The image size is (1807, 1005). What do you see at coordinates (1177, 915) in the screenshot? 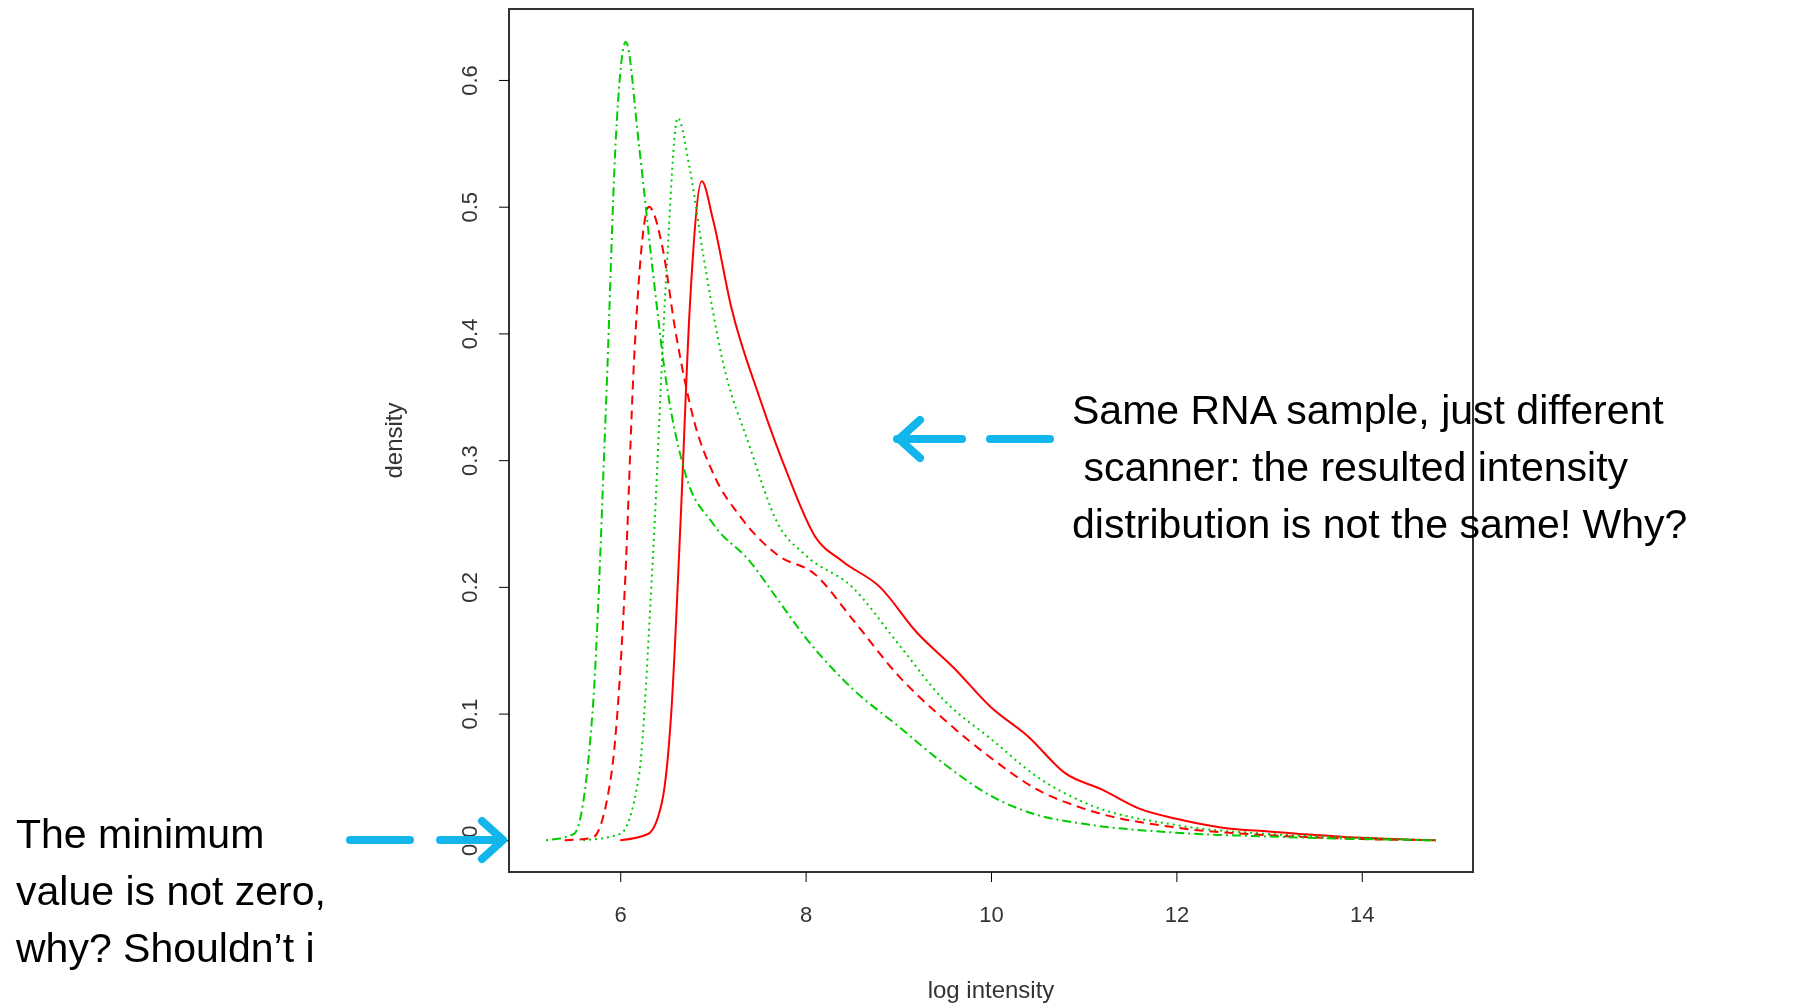
I see `x-tick-label: 12` at bounding box center [1177, 915].